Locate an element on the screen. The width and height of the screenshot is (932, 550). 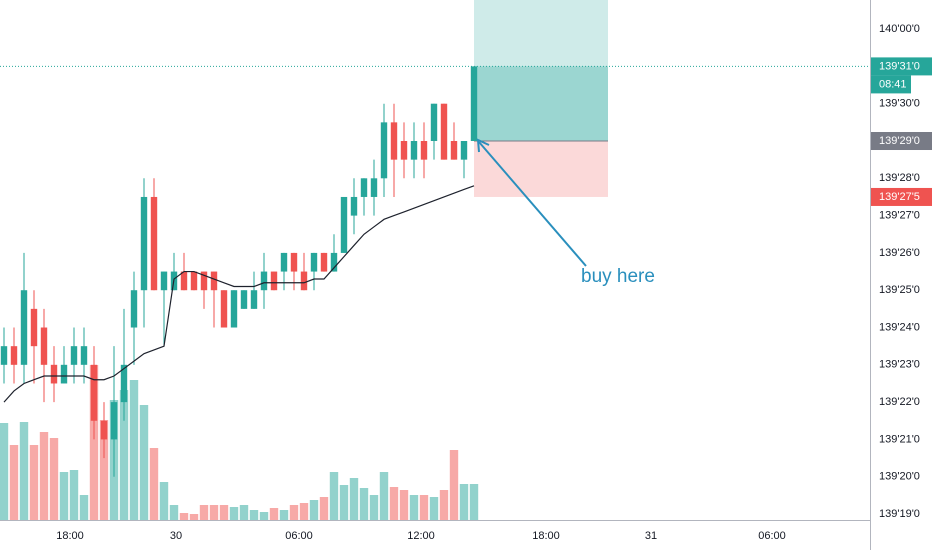
x-tick-label: 12:00 is located at coordinates (421, 536).